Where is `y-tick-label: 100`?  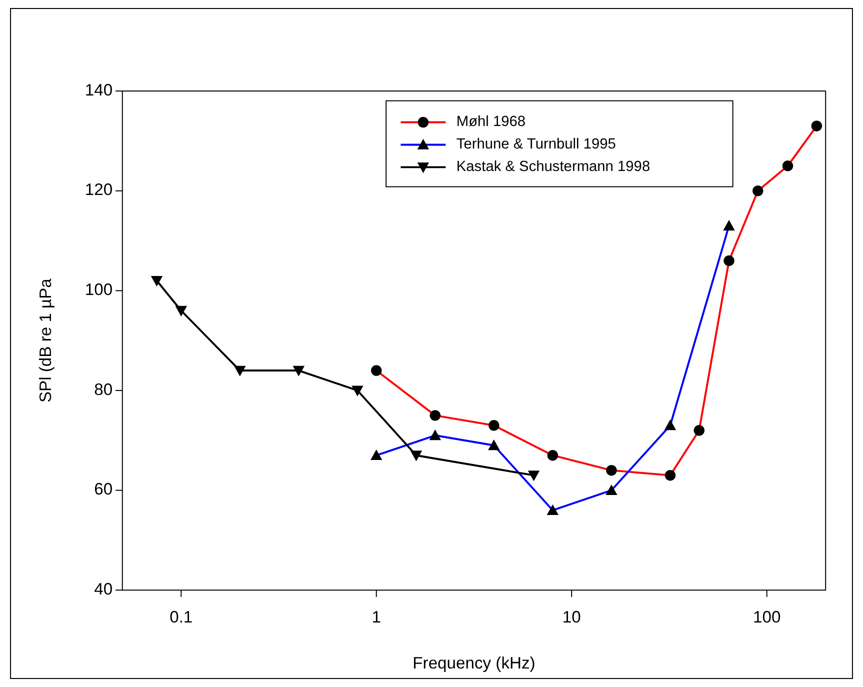 y-tick-label: 100 is located at coordinates (98, 290).